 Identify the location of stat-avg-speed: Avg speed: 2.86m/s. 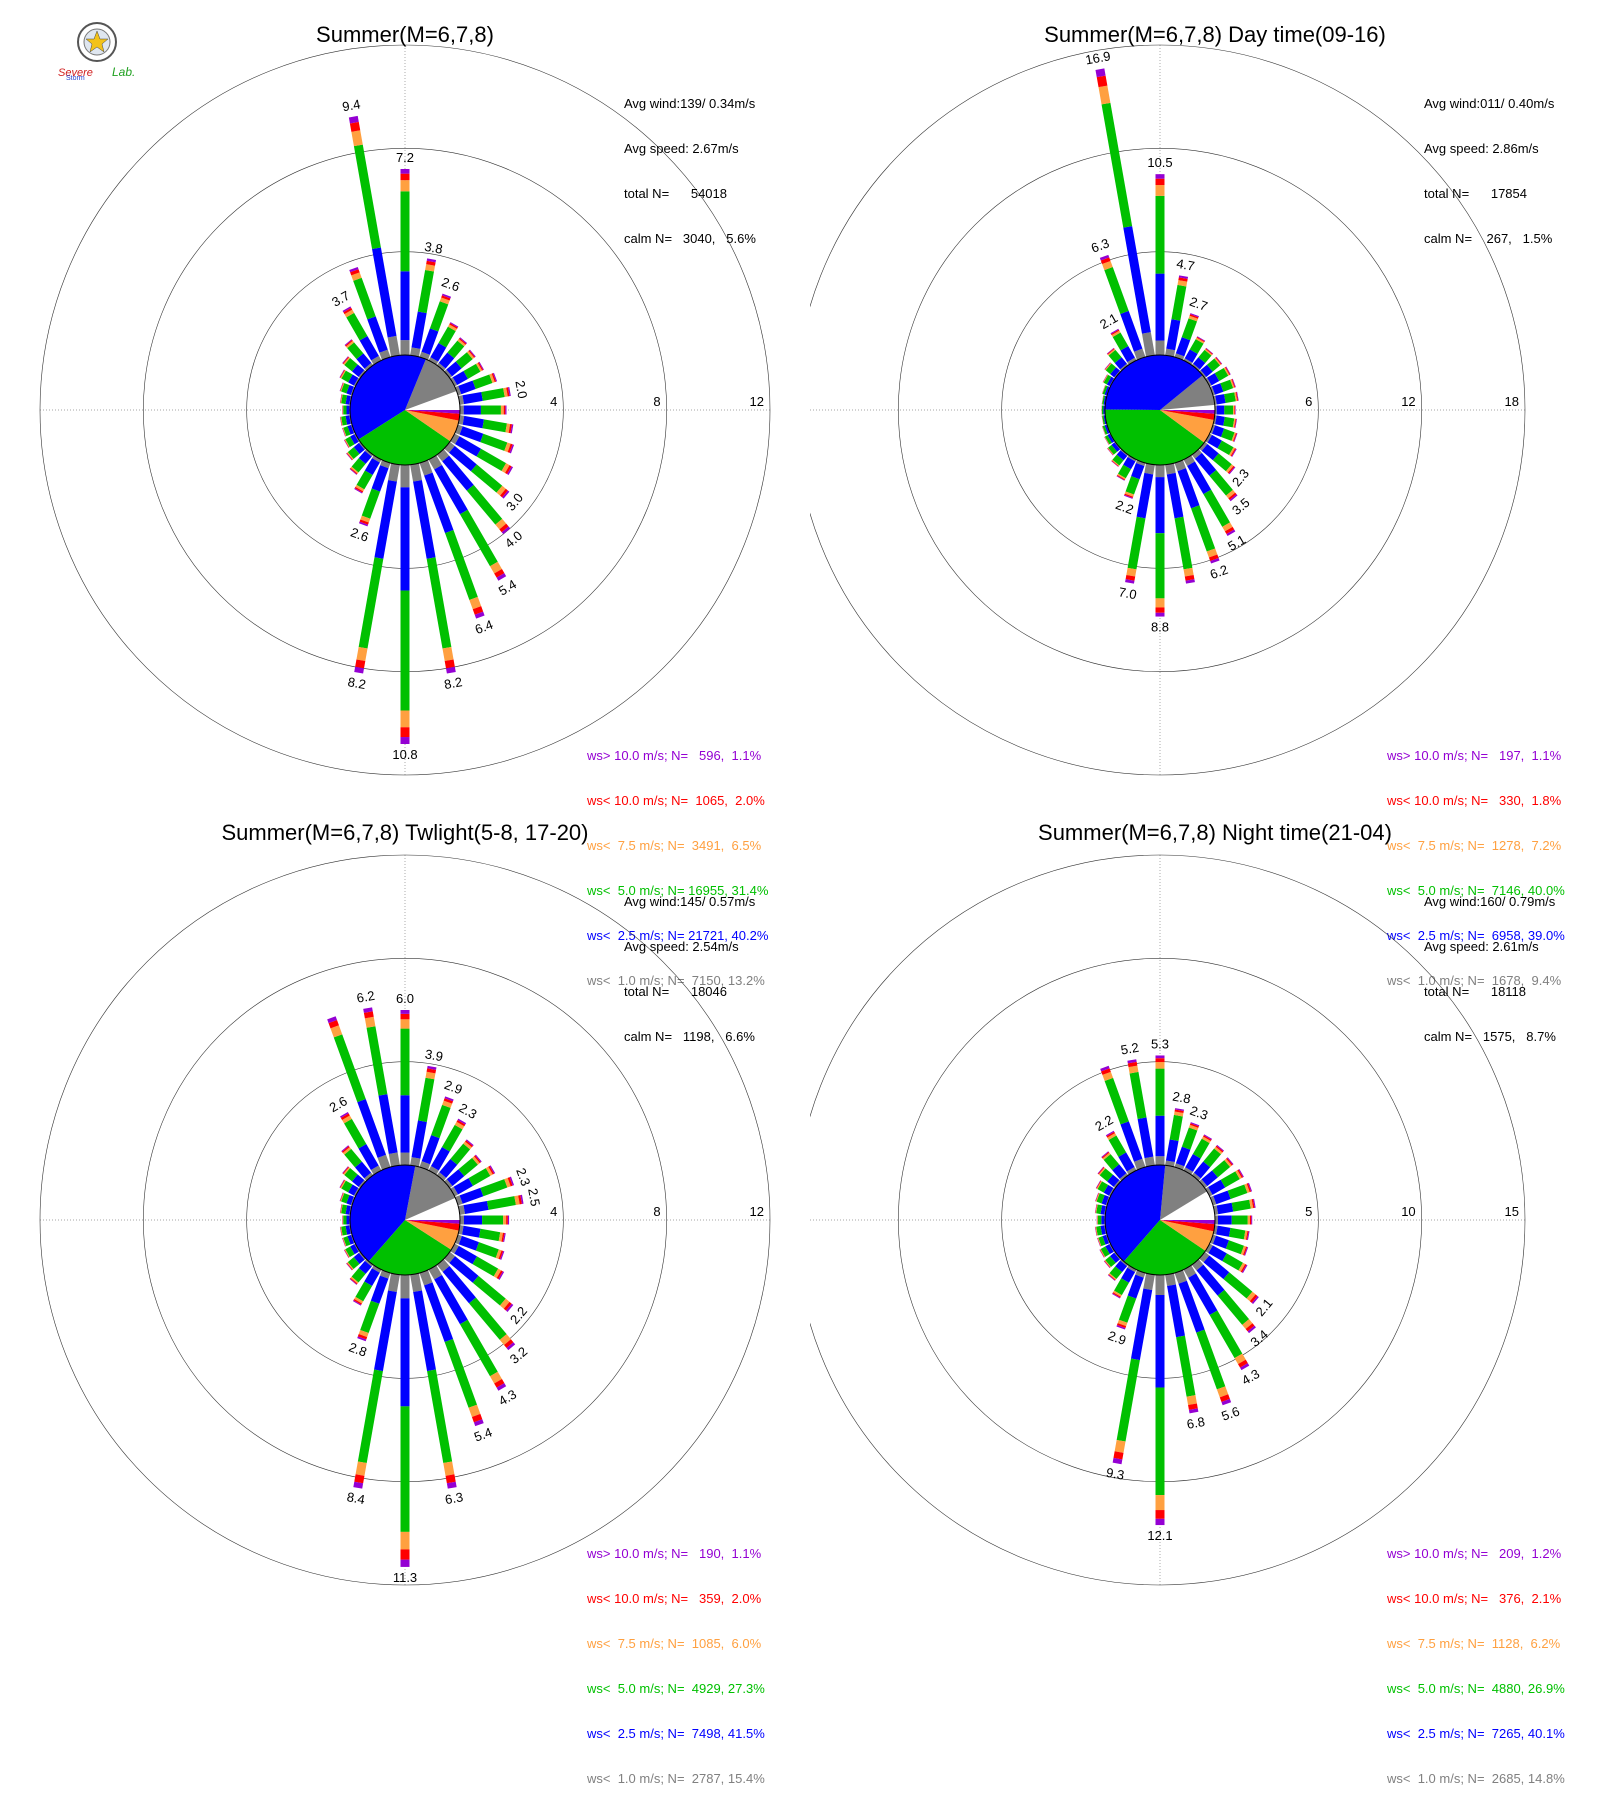
(1489, 148).